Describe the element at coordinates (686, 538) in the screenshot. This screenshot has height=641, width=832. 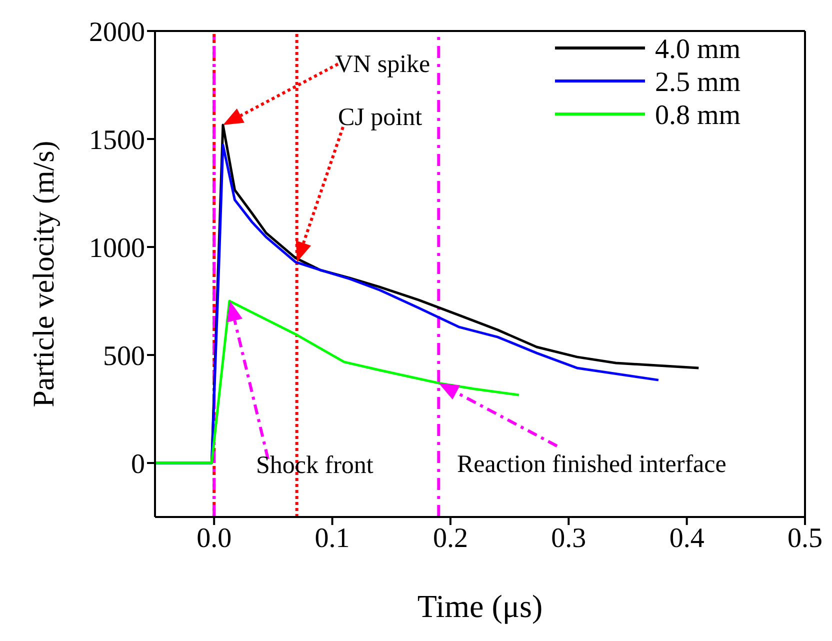
I see `x-tick-label: 0.4` at that location.